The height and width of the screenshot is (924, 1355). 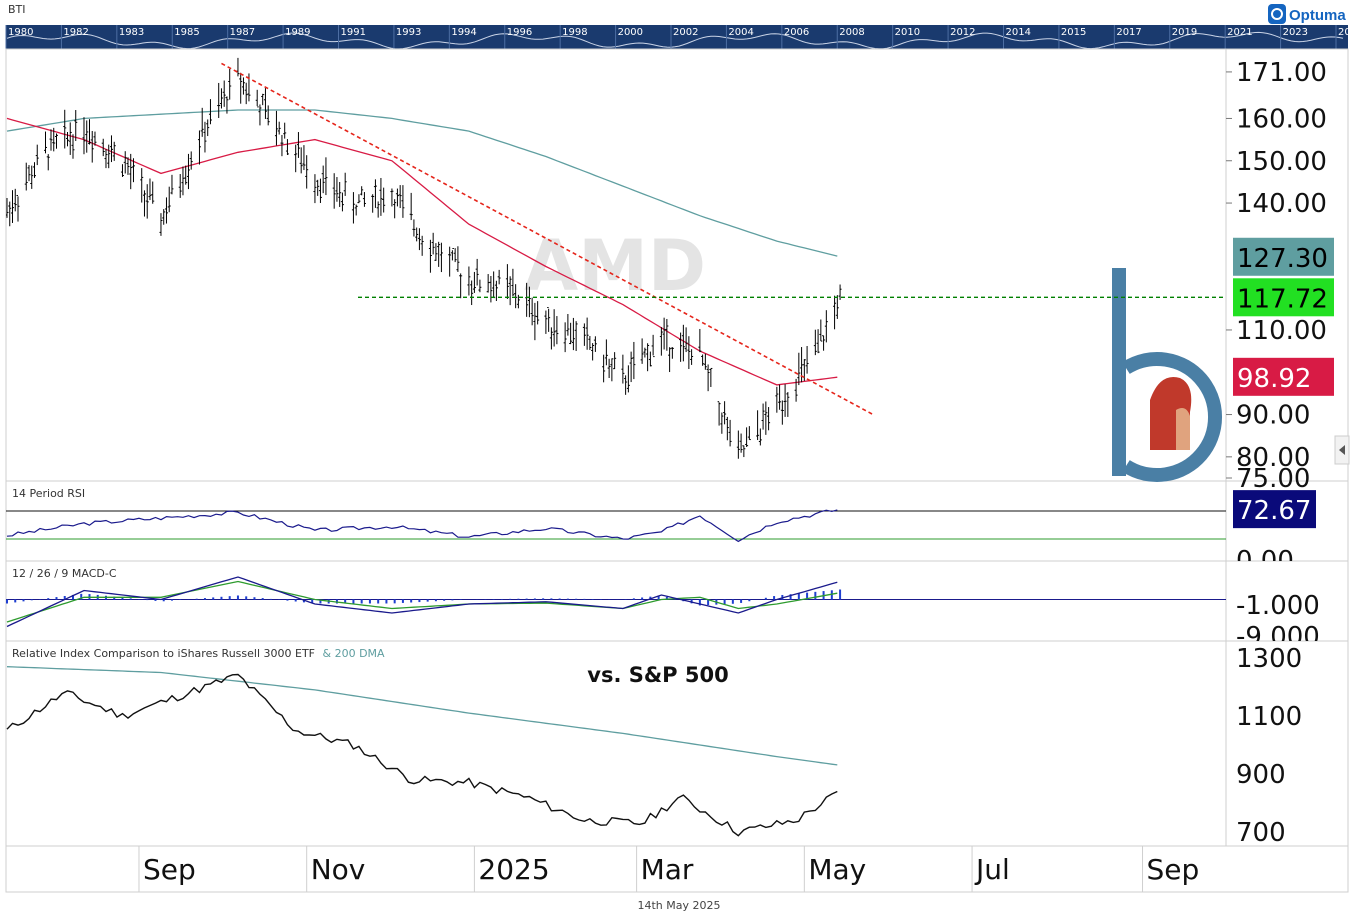 I want to click on macd-panel-frame, so click(x=677, y=601).